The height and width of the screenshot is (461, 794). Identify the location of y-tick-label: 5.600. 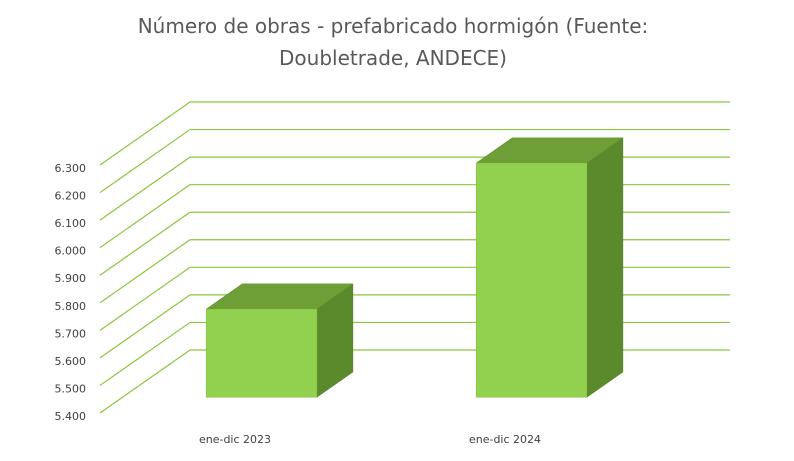
(71, 361).